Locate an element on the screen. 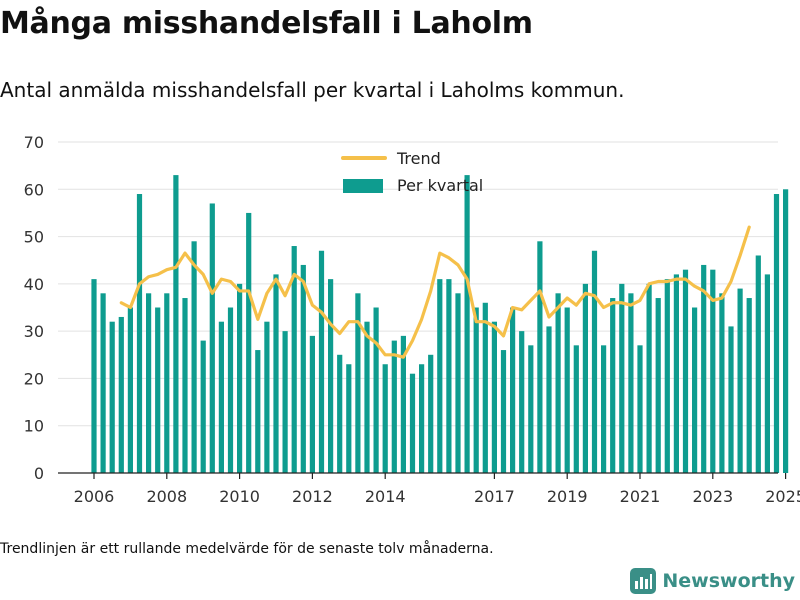 The width and height of the screenshot is (800, 600). brand-logo: Newsworthy is located at coordinates (712, 581).